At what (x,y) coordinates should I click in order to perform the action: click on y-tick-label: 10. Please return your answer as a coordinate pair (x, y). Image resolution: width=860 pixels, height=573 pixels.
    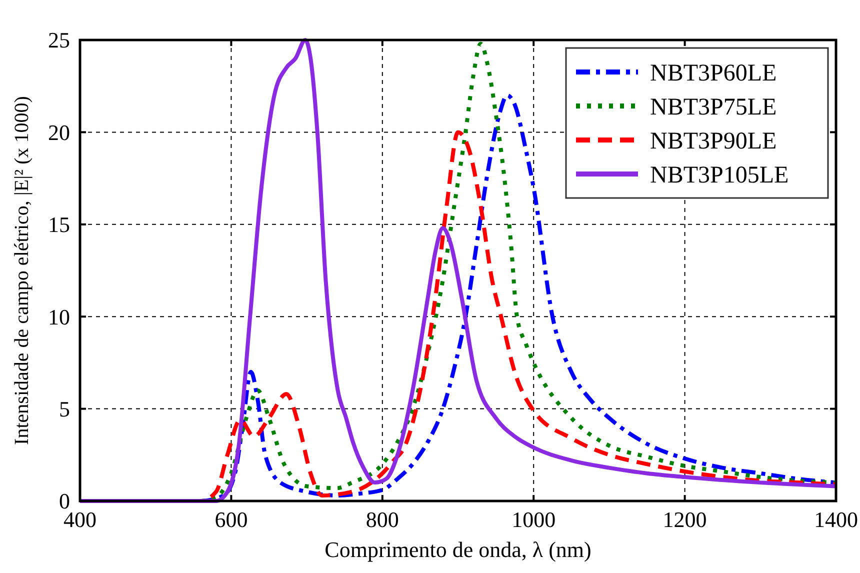
    Looking at the image, I should click on (59, 317).